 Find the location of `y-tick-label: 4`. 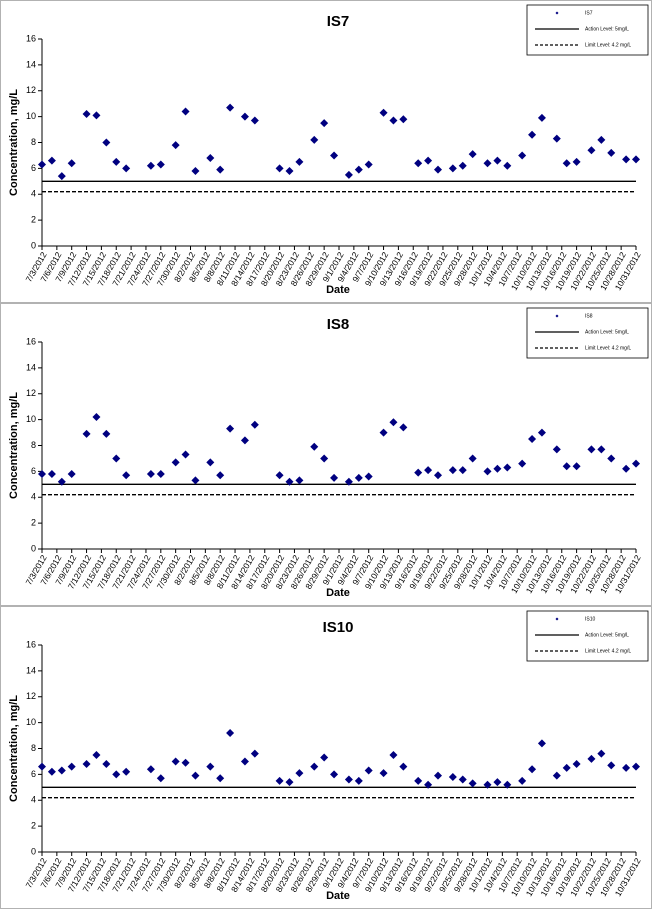

y-tick-label: 4 is located at coordinates (33, 497).